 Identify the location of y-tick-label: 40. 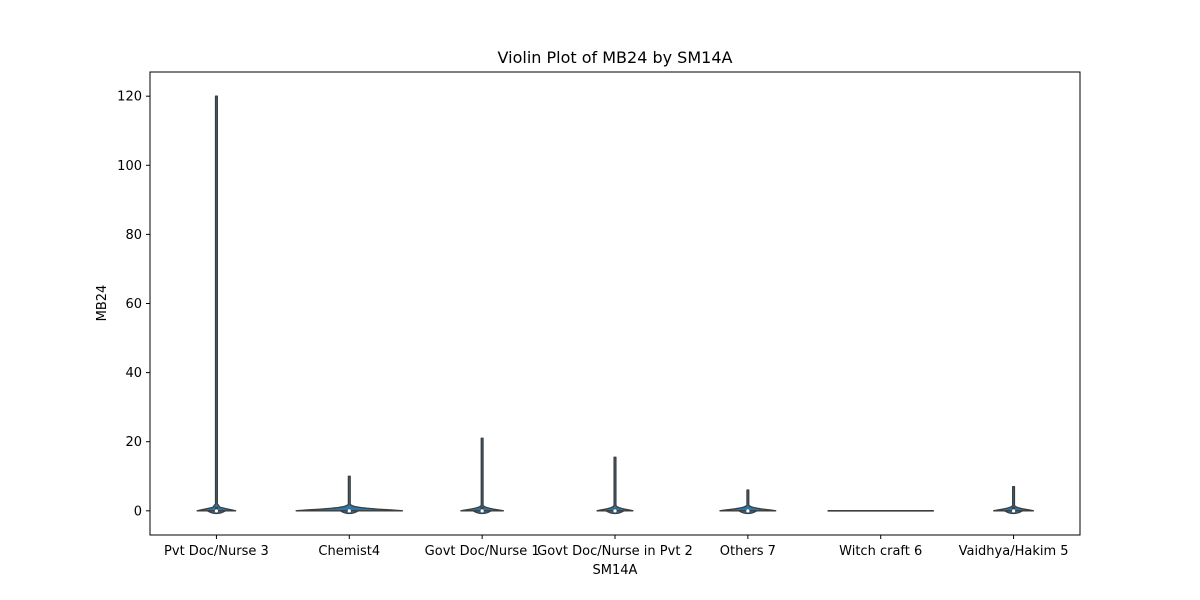
(133, 373).